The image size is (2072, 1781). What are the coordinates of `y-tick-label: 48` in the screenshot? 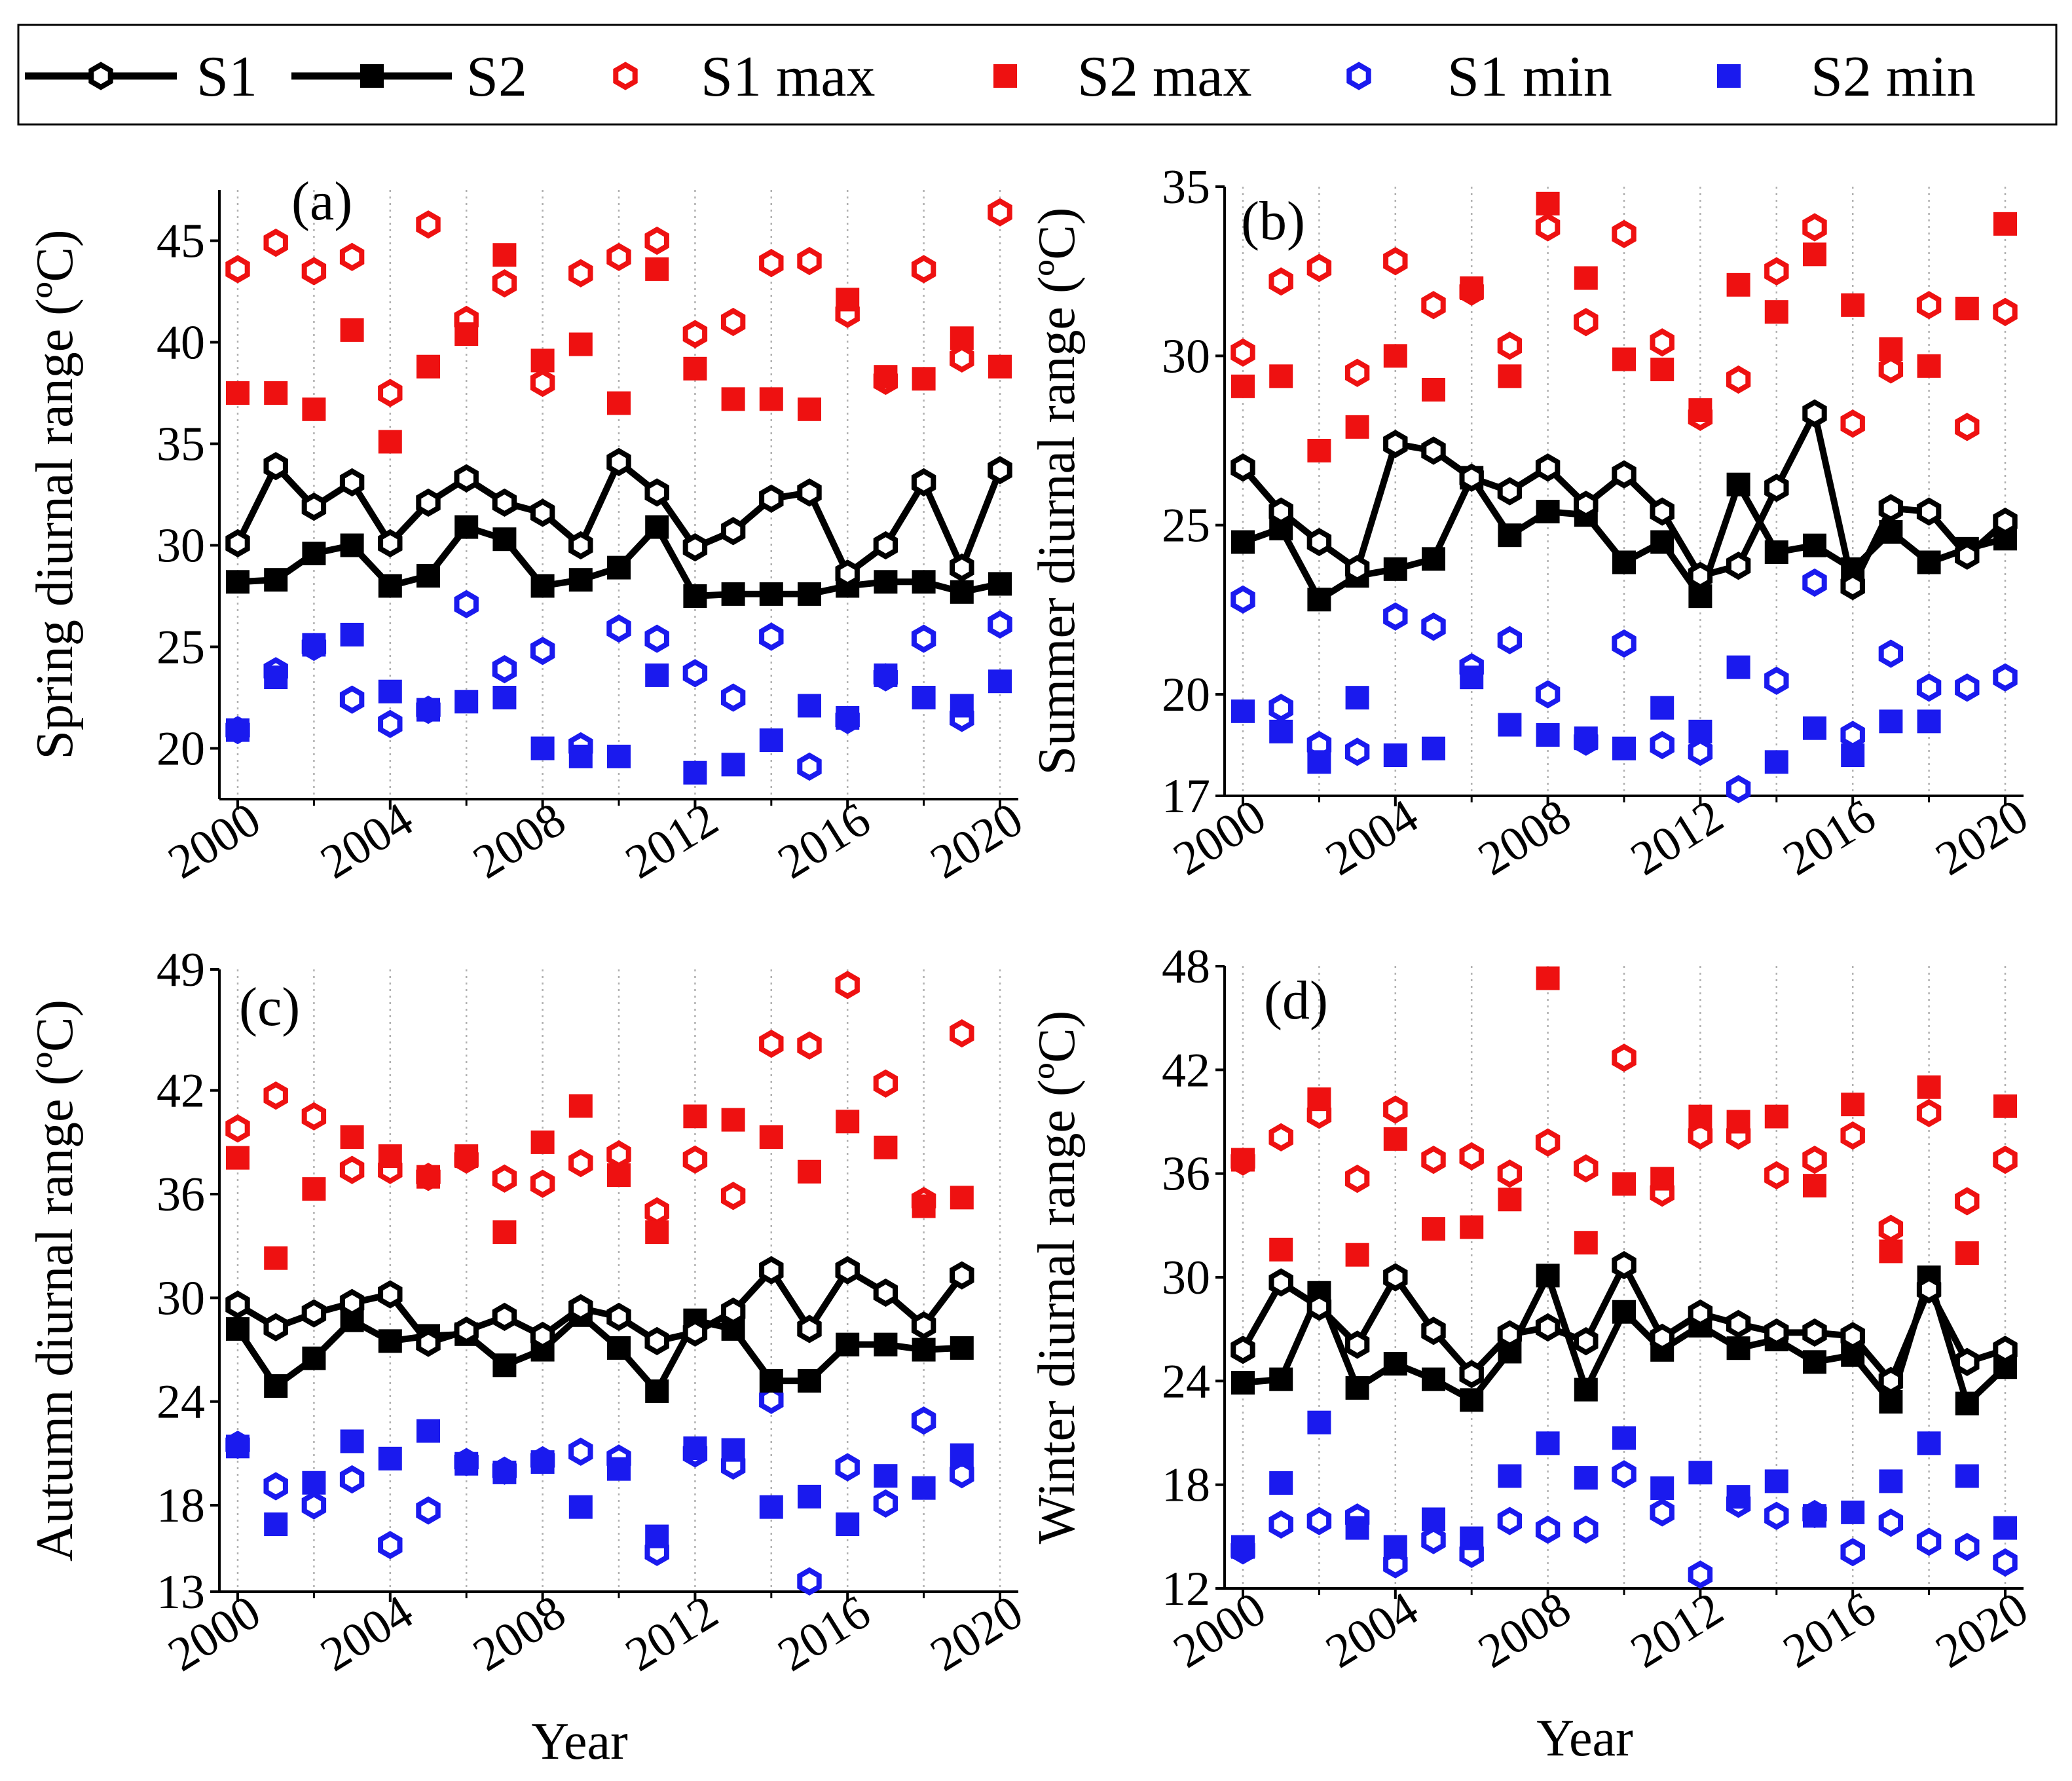 It's located at (1186, 967).